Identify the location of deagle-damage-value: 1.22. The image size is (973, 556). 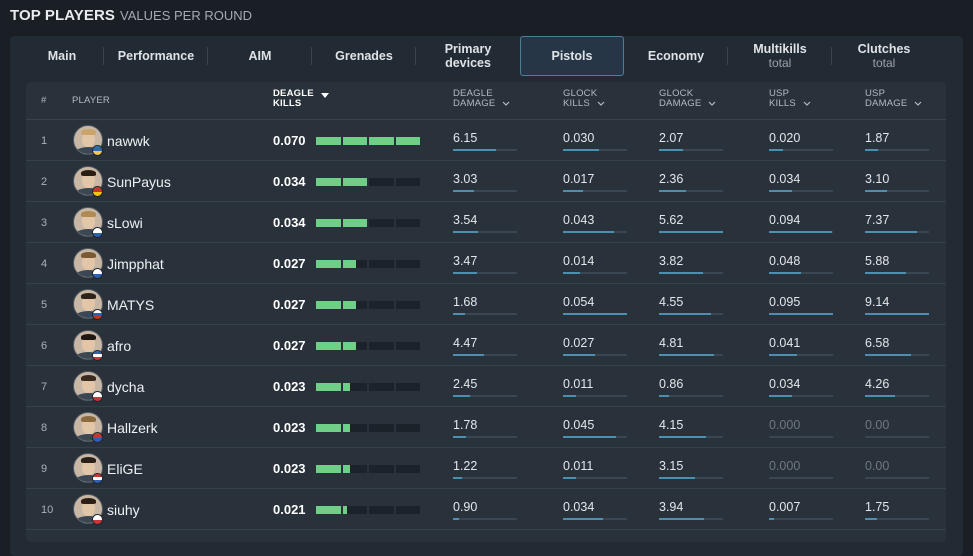
(465, 466).